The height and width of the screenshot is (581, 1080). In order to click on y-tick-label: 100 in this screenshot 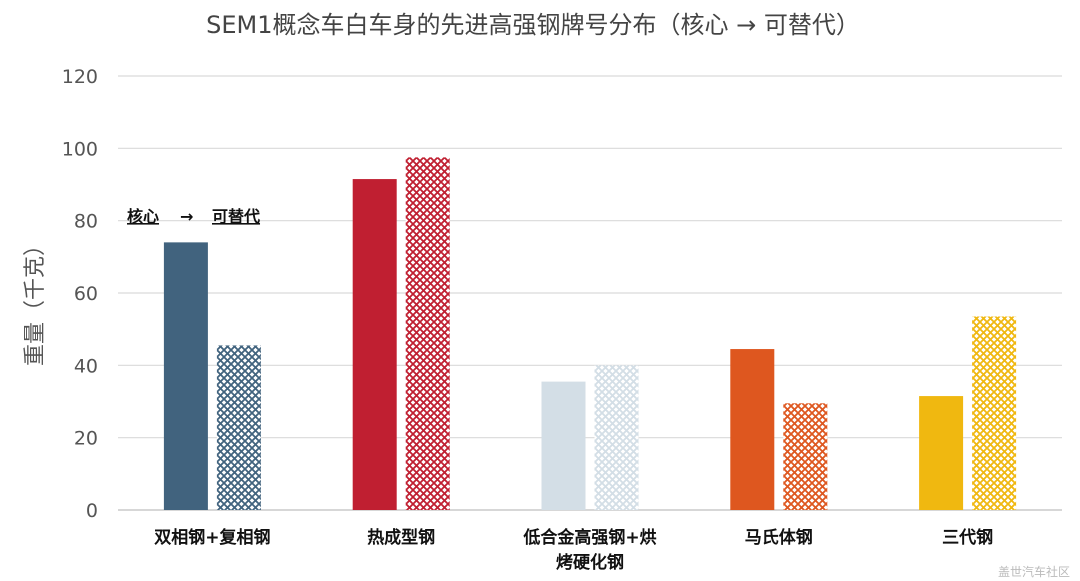, I will do `click(80, 149)`.